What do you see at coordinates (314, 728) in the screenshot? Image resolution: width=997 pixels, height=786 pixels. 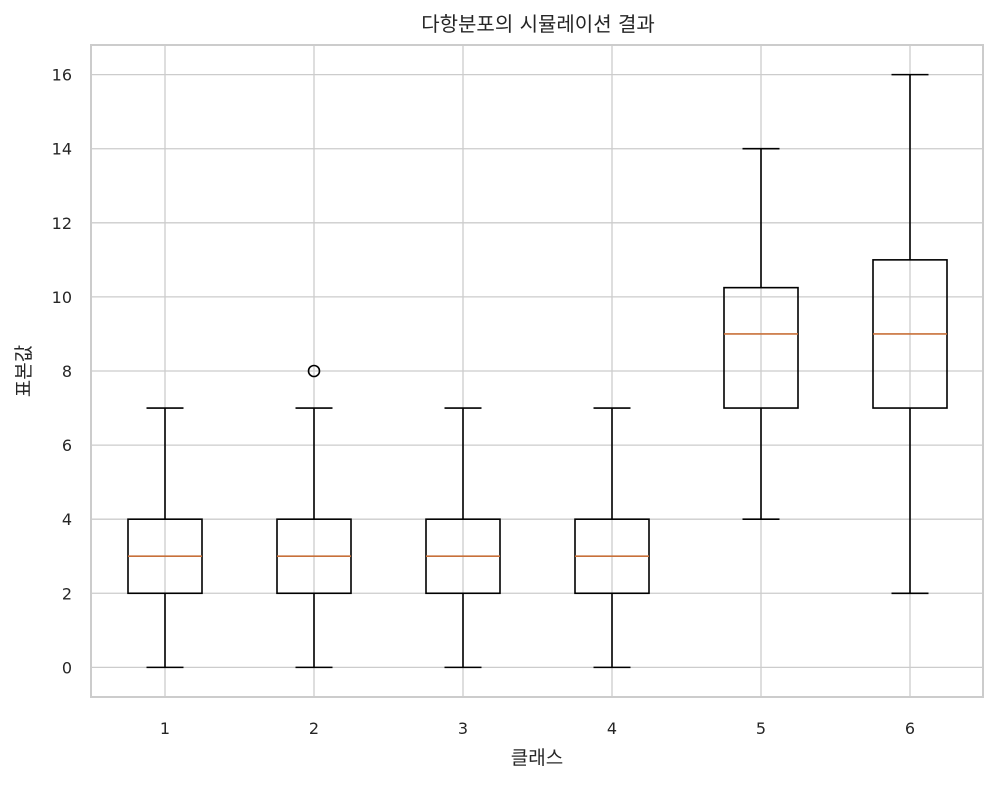 I see `x-tick-label: 2` at bounding box center [314, 728].